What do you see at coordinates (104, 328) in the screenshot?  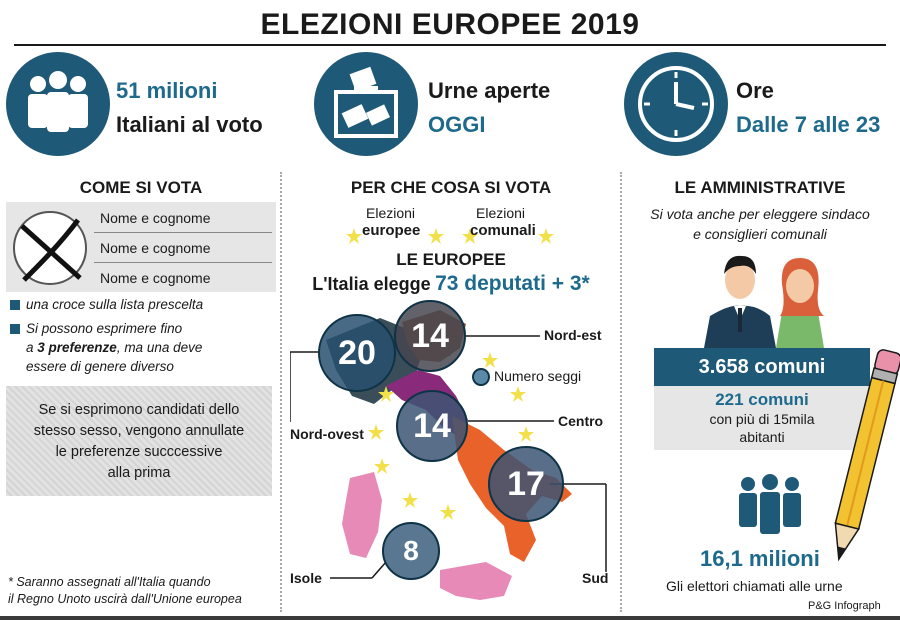 I see `rule-preferences-line1: Si possono esprimere fino` at bounding box center [104, 328].